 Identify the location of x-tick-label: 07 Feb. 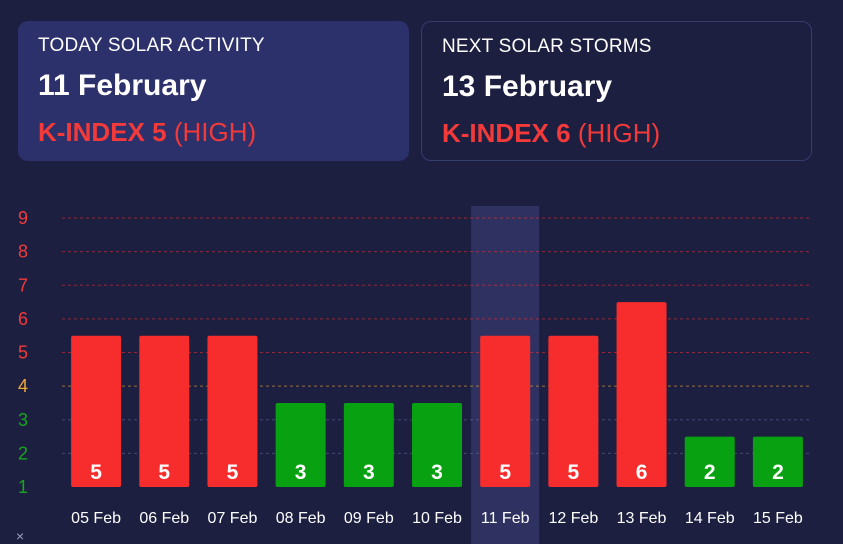
(233, 518).